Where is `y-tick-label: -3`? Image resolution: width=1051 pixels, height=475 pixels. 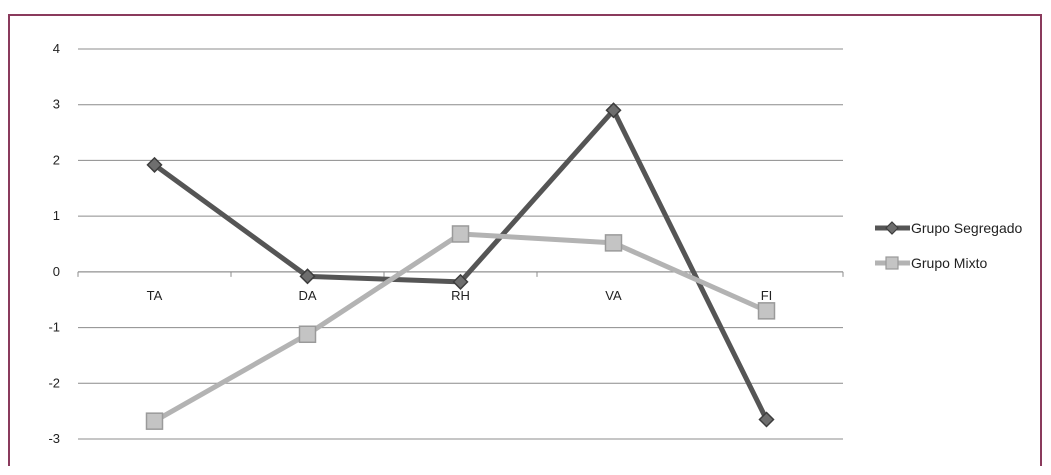
y-tick-label: -3 is located at coordinates (54, 438).